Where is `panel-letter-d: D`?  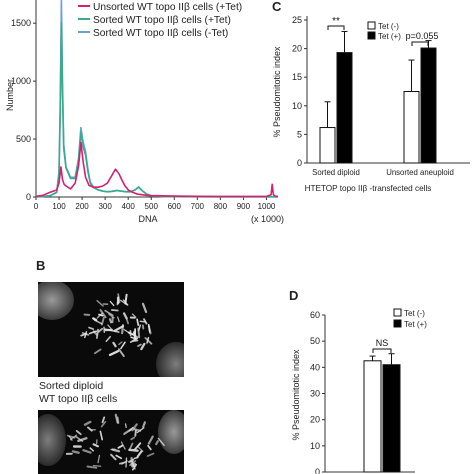 panel-letter-d: D is located at coordinates (294, 295).